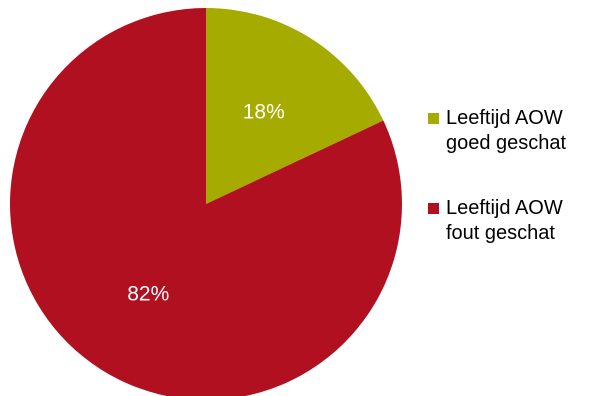 The image size is (606, 396). What do you see at coordinates (516, 221) in the screenshot?
I see `legend-item-fout: Leeftijd AOW fout geschat` at bounding box center [516, 221].